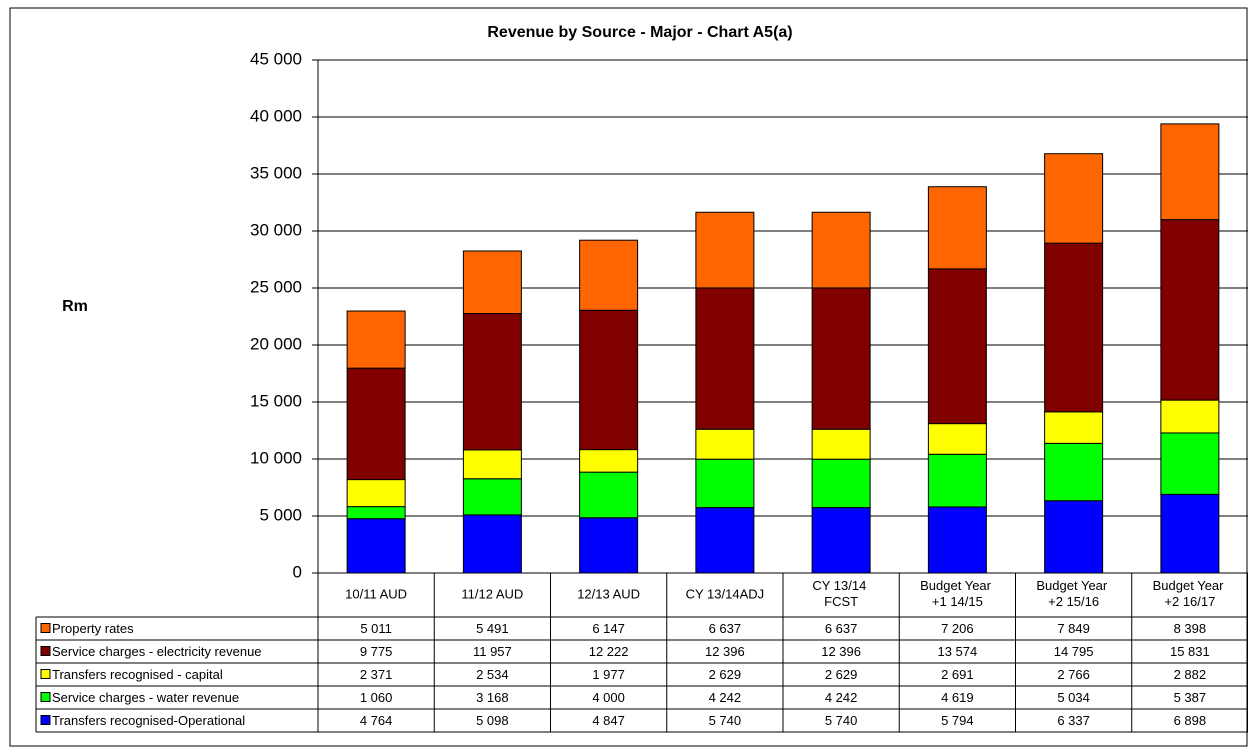  I want to click on table-value: 7 206, so click(957, 628).